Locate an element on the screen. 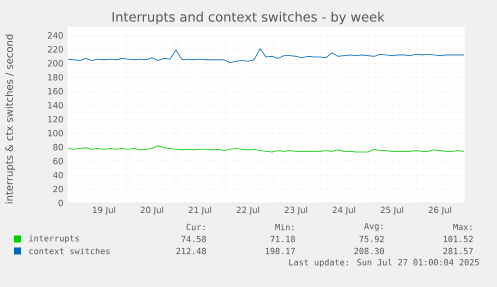  text: Avg: is located at coordinates (373, 227).